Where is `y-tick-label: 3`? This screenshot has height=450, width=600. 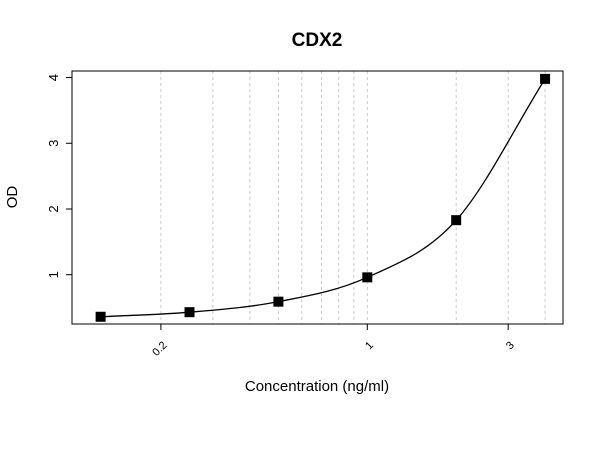
y-tick-label: 3 is located at coordinates (53, 143).